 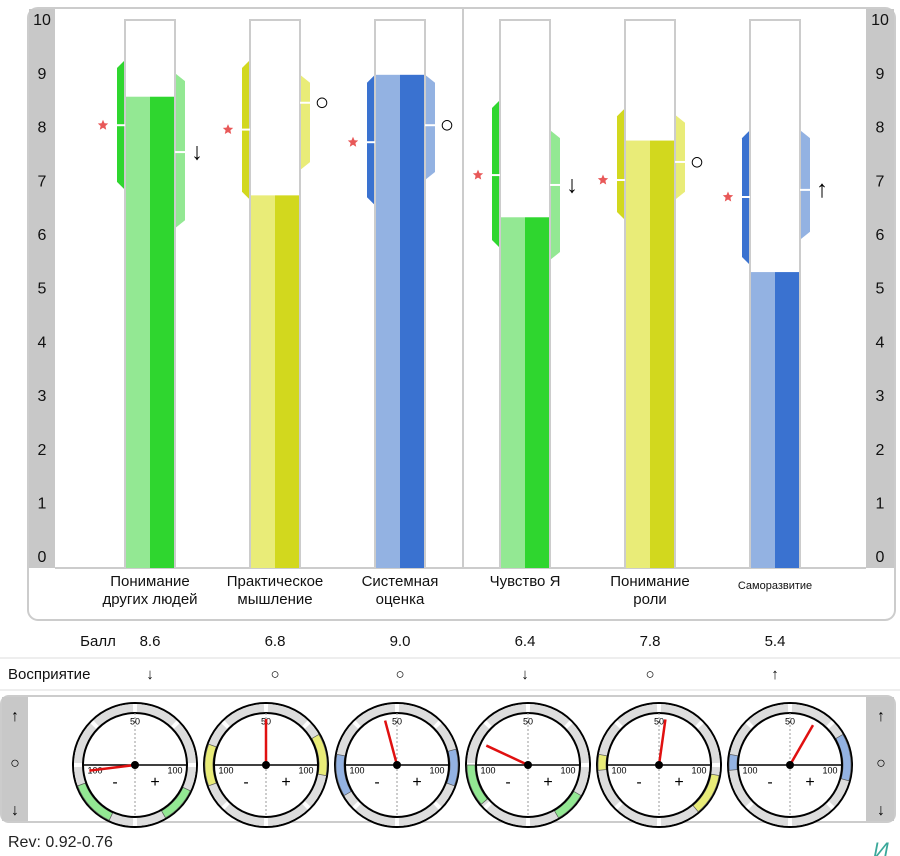 What do you see at coordinates (275, 641) in the screenshot?
I see `score-value: 6.8` at bounding box center [275, 641].